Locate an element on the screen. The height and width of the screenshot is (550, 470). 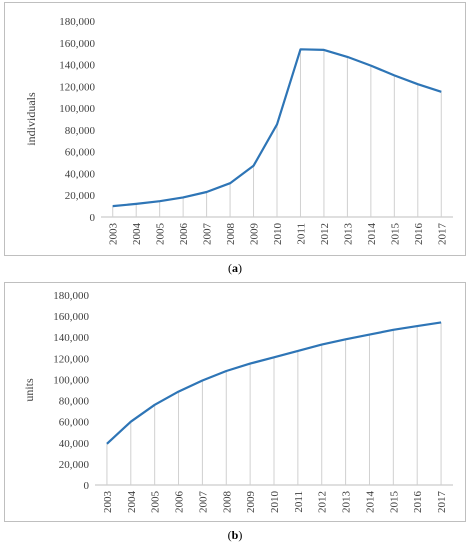
caption-b: (b) is located at coordinates (235, 535).